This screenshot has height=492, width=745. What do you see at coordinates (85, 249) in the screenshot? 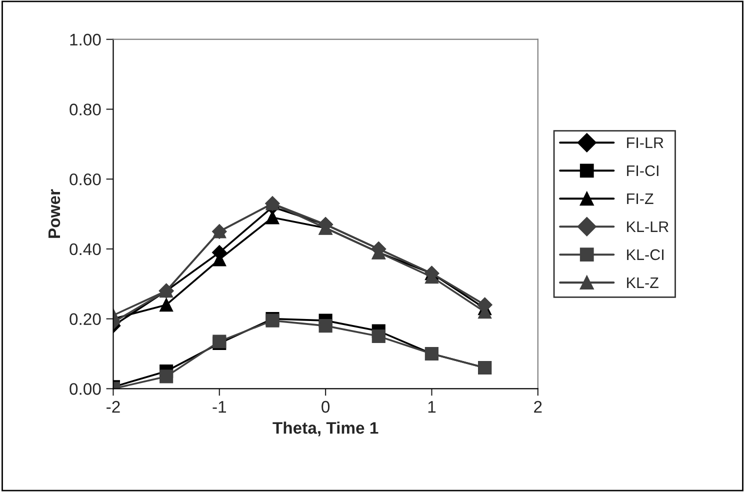
I see `y-tick-label: 0.40` at bounding box center [85, 249].